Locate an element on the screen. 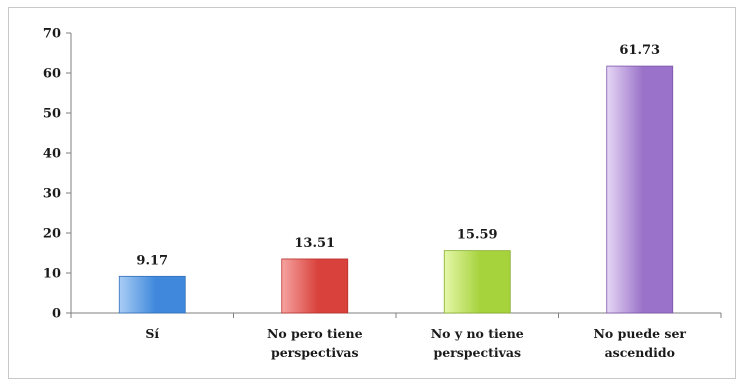 This screenshot has width=740, height=383. category-label-2: perspectivas is located at coordinates (315, 352).